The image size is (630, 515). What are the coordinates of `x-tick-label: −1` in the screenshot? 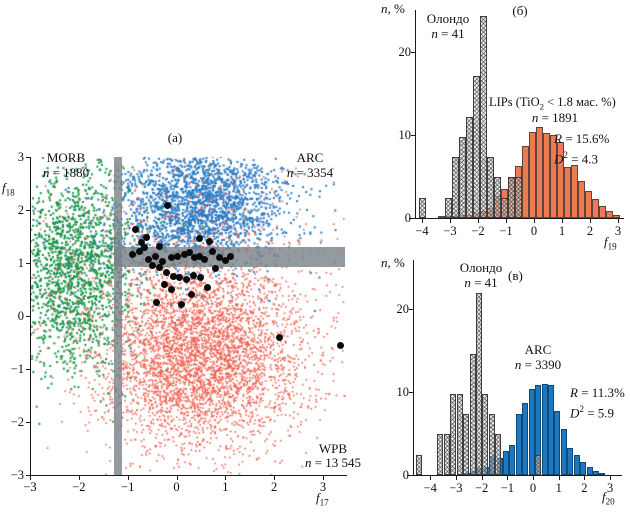 It's located at (507, 488).